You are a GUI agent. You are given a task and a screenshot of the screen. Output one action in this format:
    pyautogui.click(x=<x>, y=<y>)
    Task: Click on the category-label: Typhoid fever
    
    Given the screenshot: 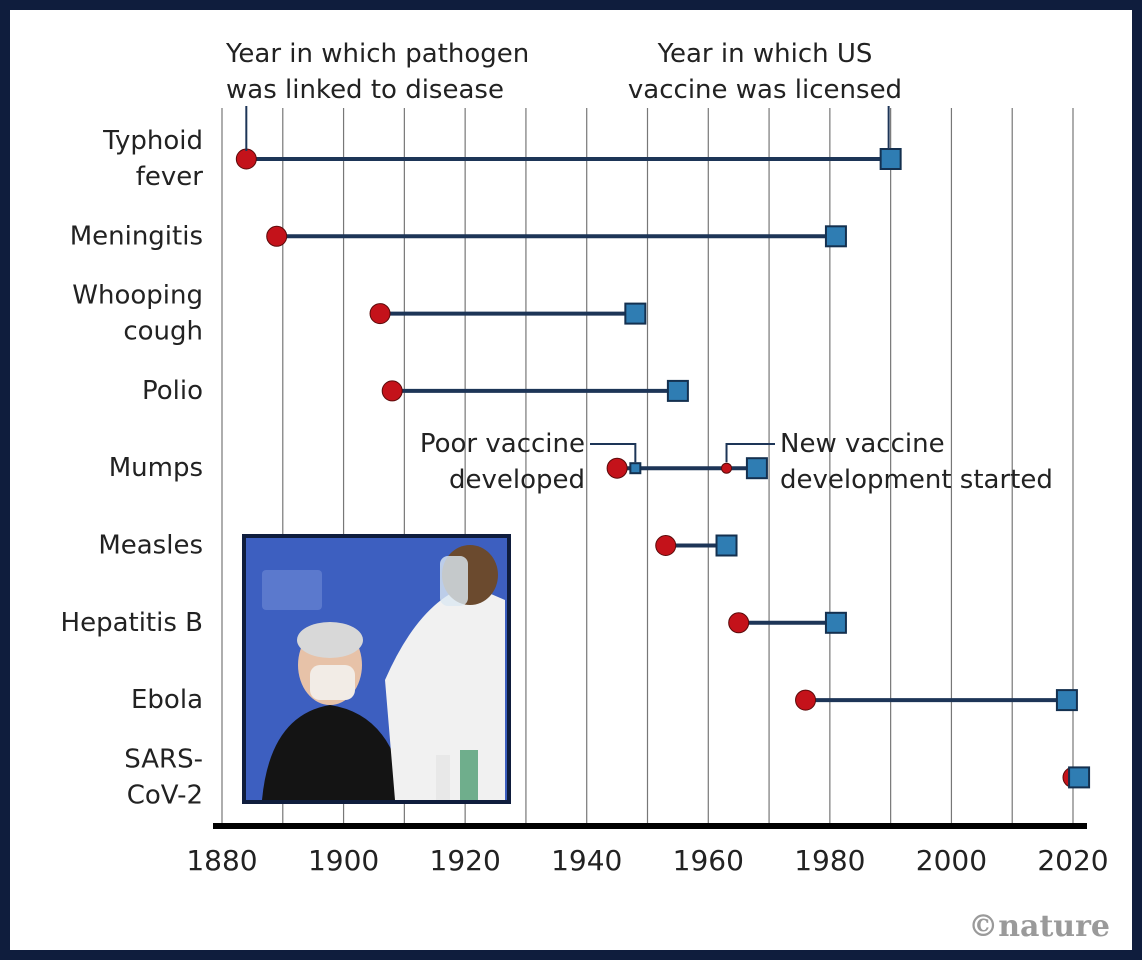 What is the action you would take?
    pyautogui.click(x=152, y=159)
    